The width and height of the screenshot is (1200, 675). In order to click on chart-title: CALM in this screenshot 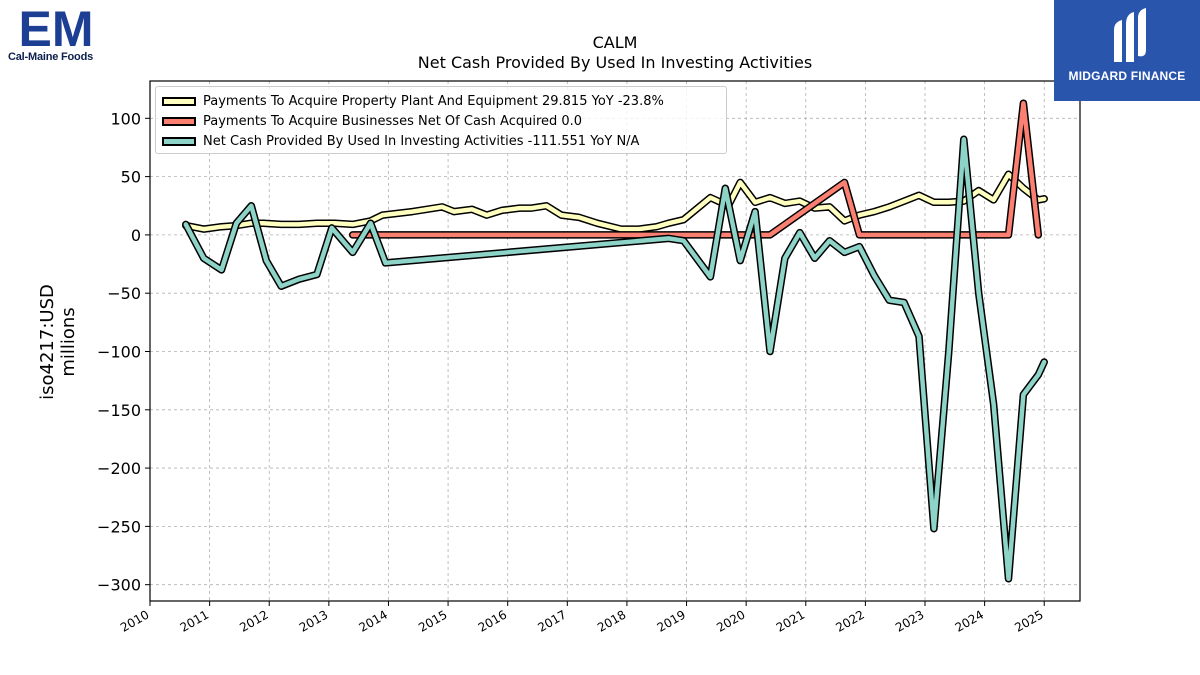, I will do `click(615, 42)`.